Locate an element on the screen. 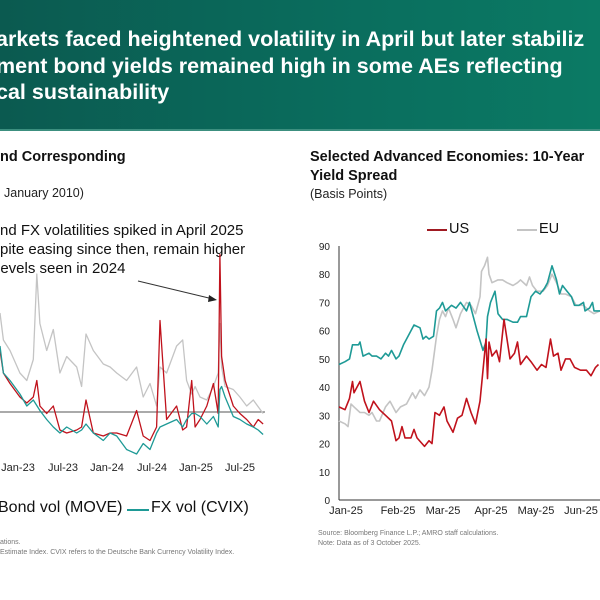 The height and width of the screenshot is (600, 600). right-chart-subtitle: (Basis Points) is located at coordinates (349, 194).